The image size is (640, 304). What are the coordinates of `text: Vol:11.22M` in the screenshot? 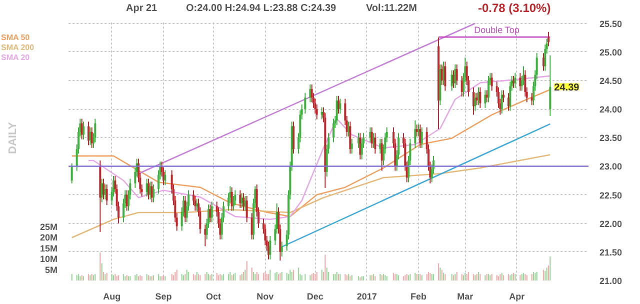 It's located at (391, 9).